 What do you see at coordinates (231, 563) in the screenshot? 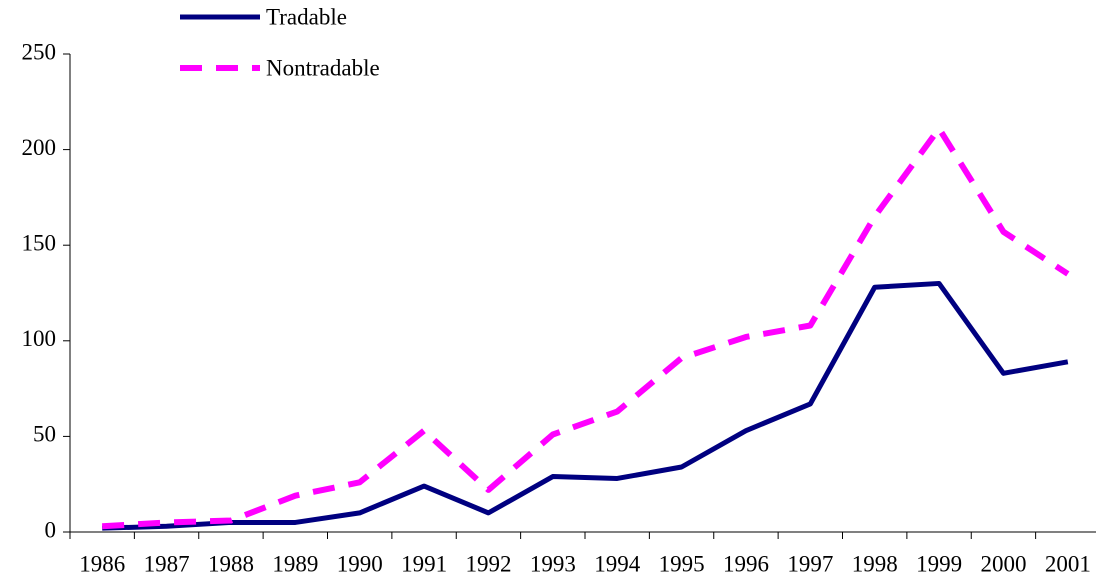
I see `x-tick-label: 1988` at bounding box center [231, 563].